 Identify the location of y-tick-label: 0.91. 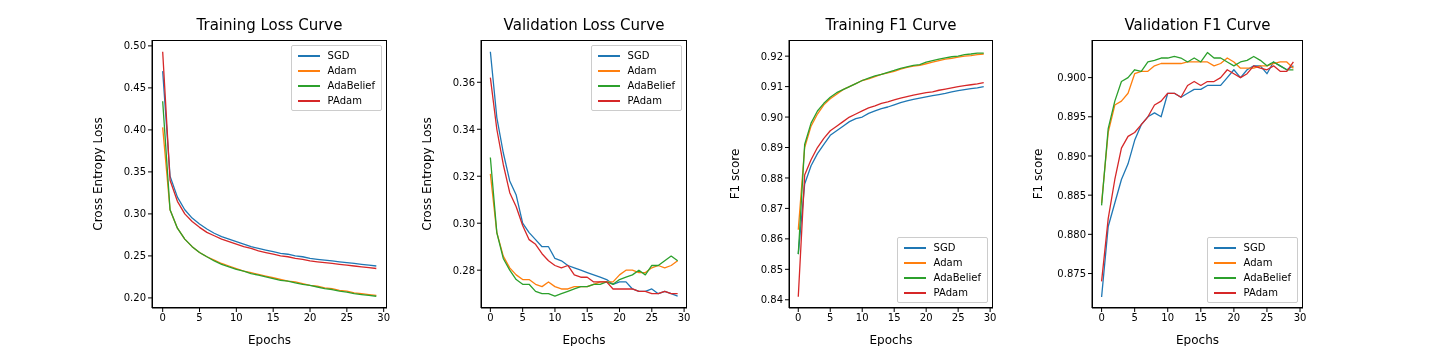
(771, 87).